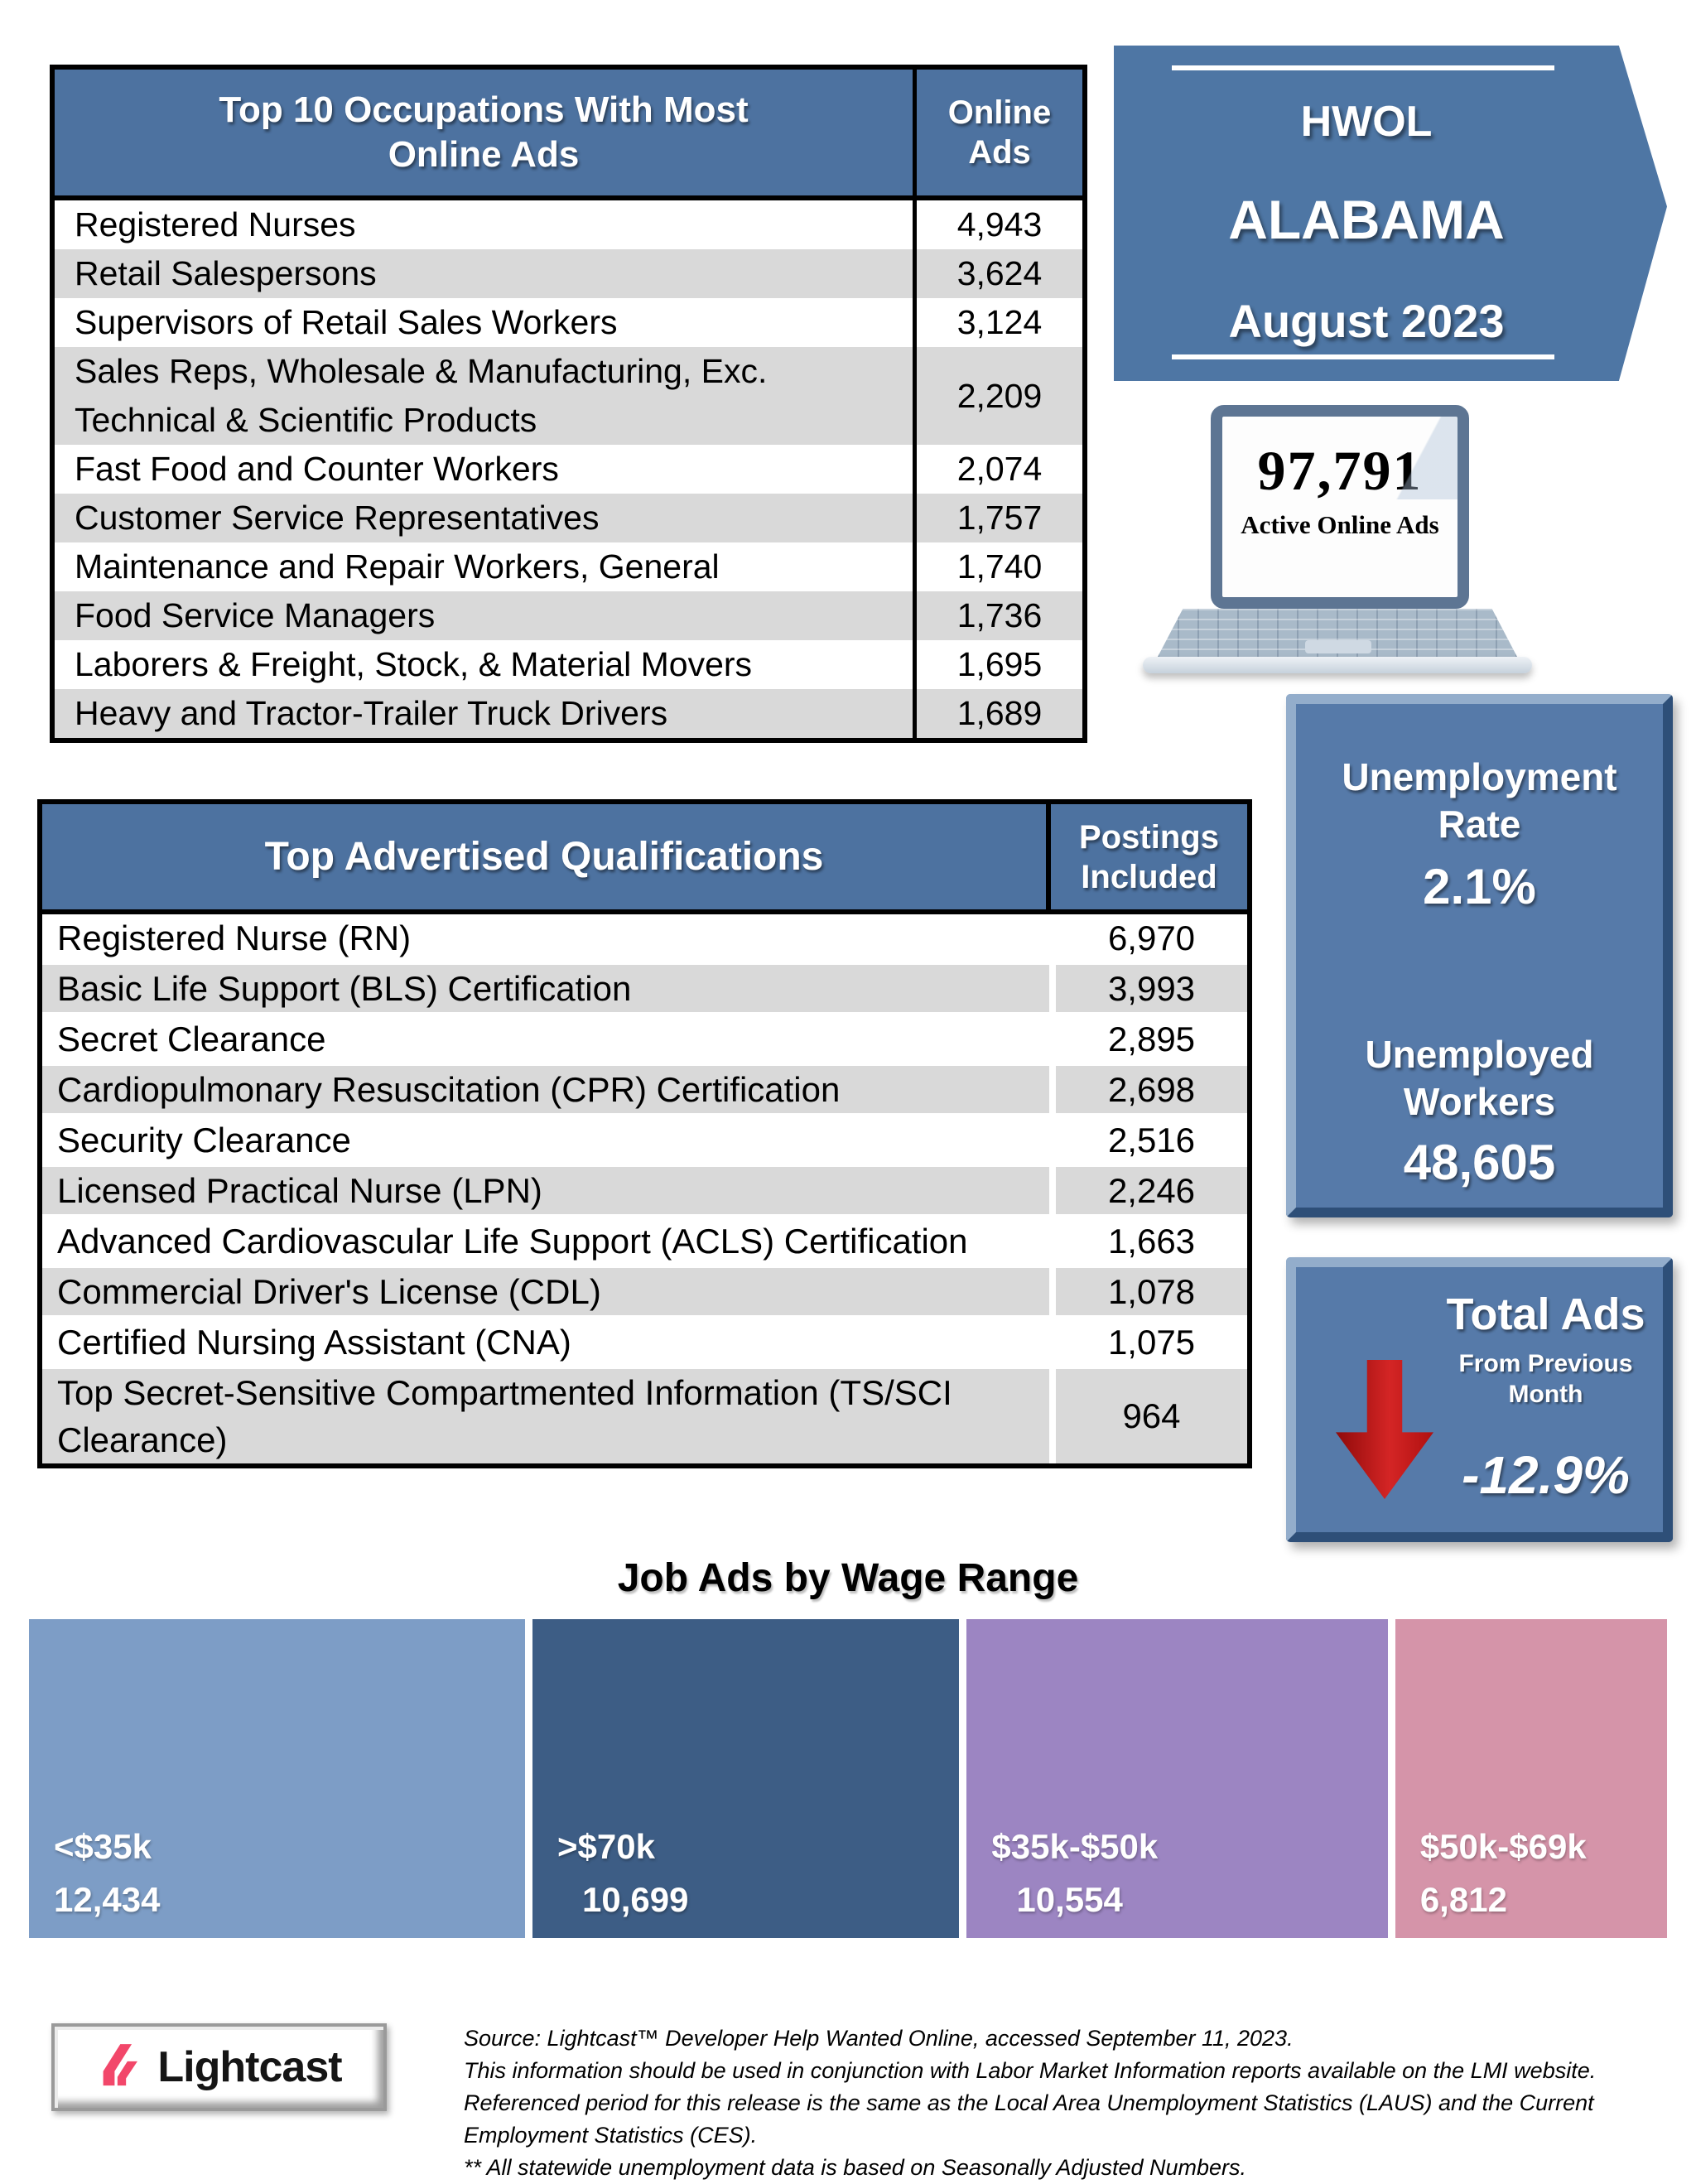 The image size is (1696, 2184). I want to click on laptop-touchpad, so click(1338, 646).